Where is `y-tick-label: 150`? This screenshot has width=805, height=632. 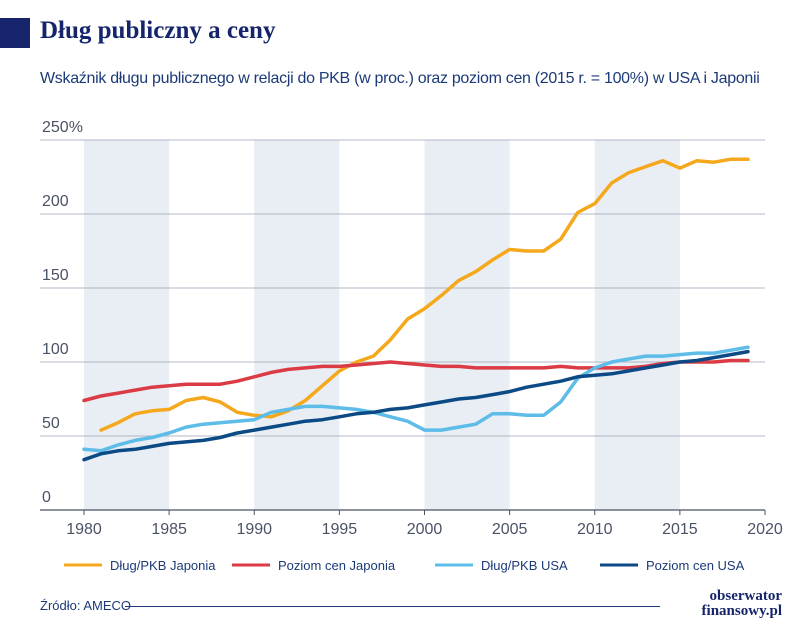 y-tick-label: 150 is located at coordinates (55, 275).